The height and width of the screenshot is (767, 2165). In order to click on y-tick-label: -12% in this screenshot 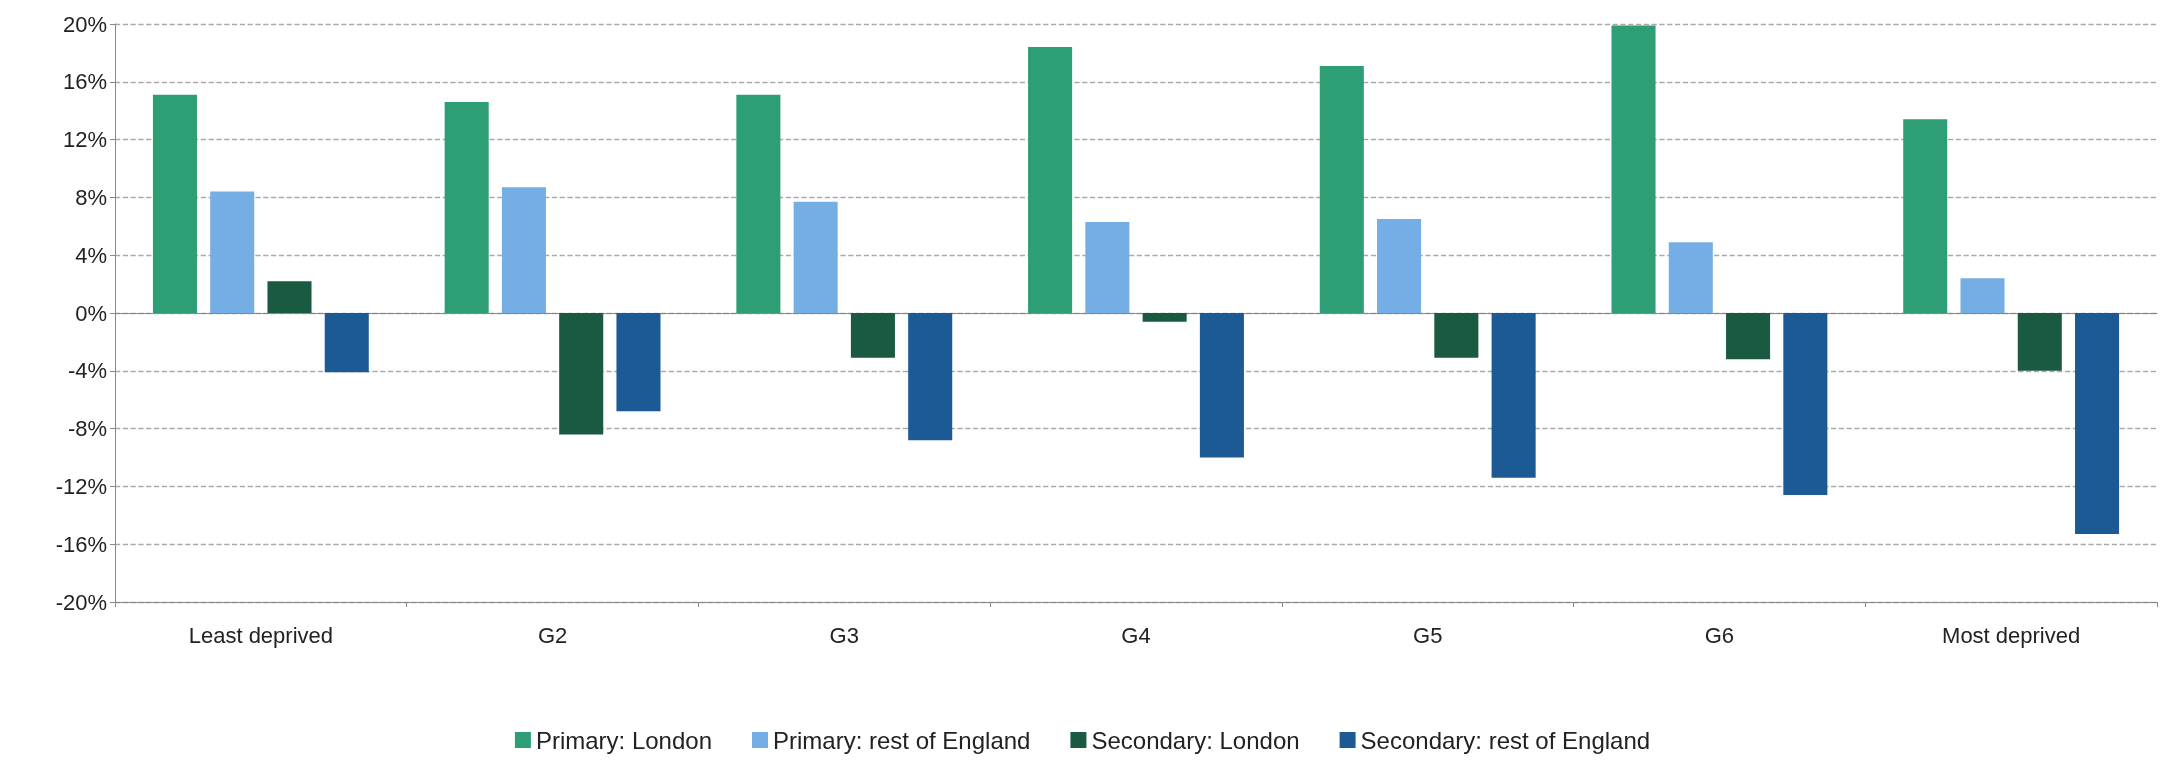, I will do `click(81, 486)`.